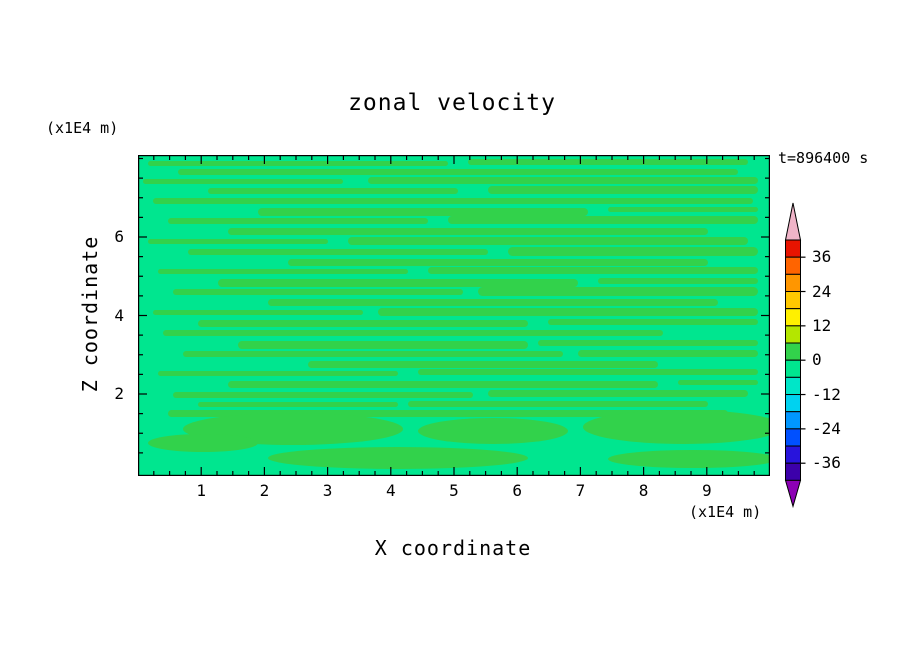  Describe the element at coordinates (517, 490) in the screenshot. I see `x-tick-label: 6` at that location.